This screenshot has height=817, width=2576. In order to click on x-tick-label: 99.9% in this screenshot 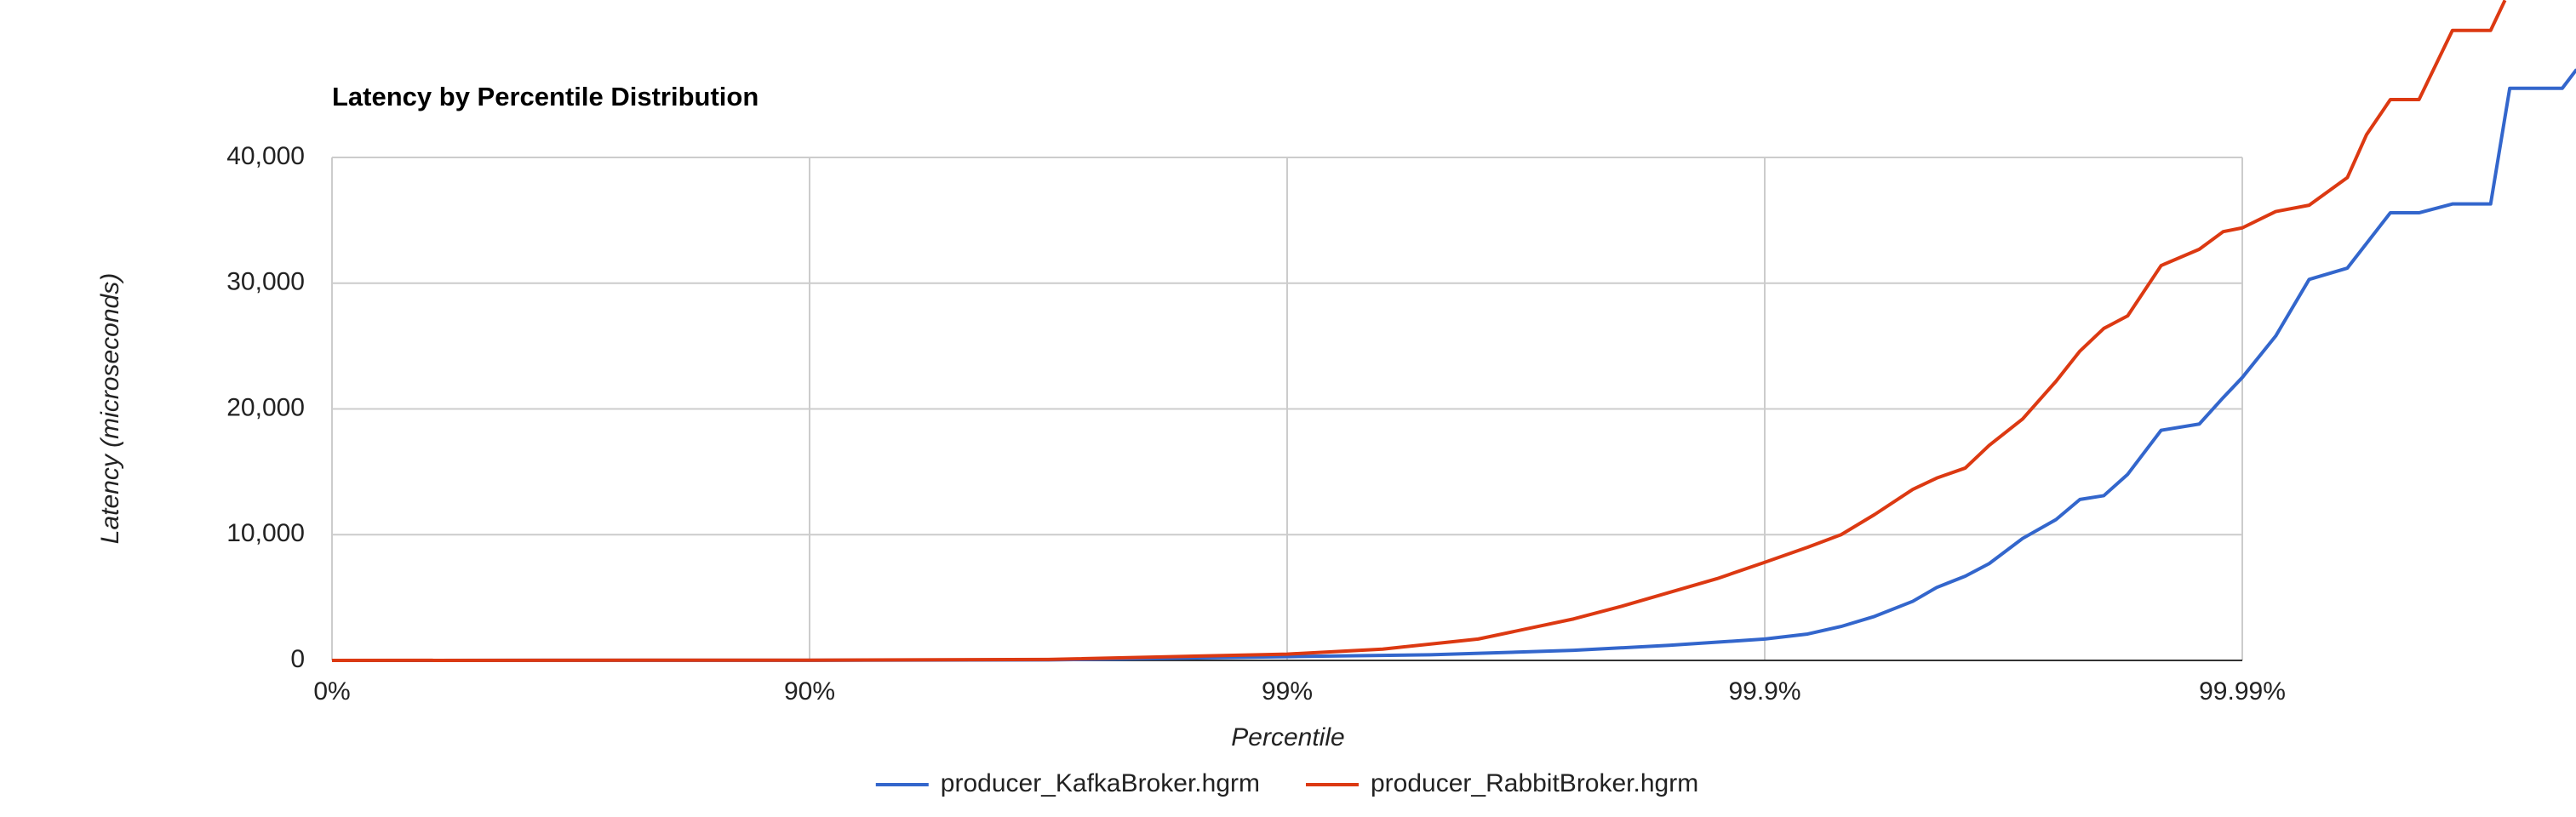, I will do `click(1764, 692)`.